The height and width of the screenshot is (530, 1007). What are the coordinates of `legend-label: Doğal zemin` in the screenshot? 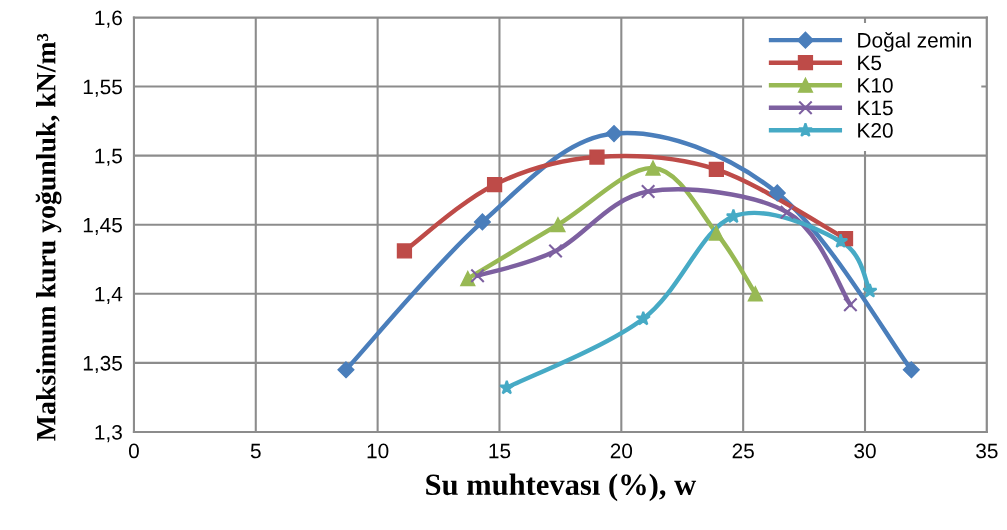 It's located at (914, 42).